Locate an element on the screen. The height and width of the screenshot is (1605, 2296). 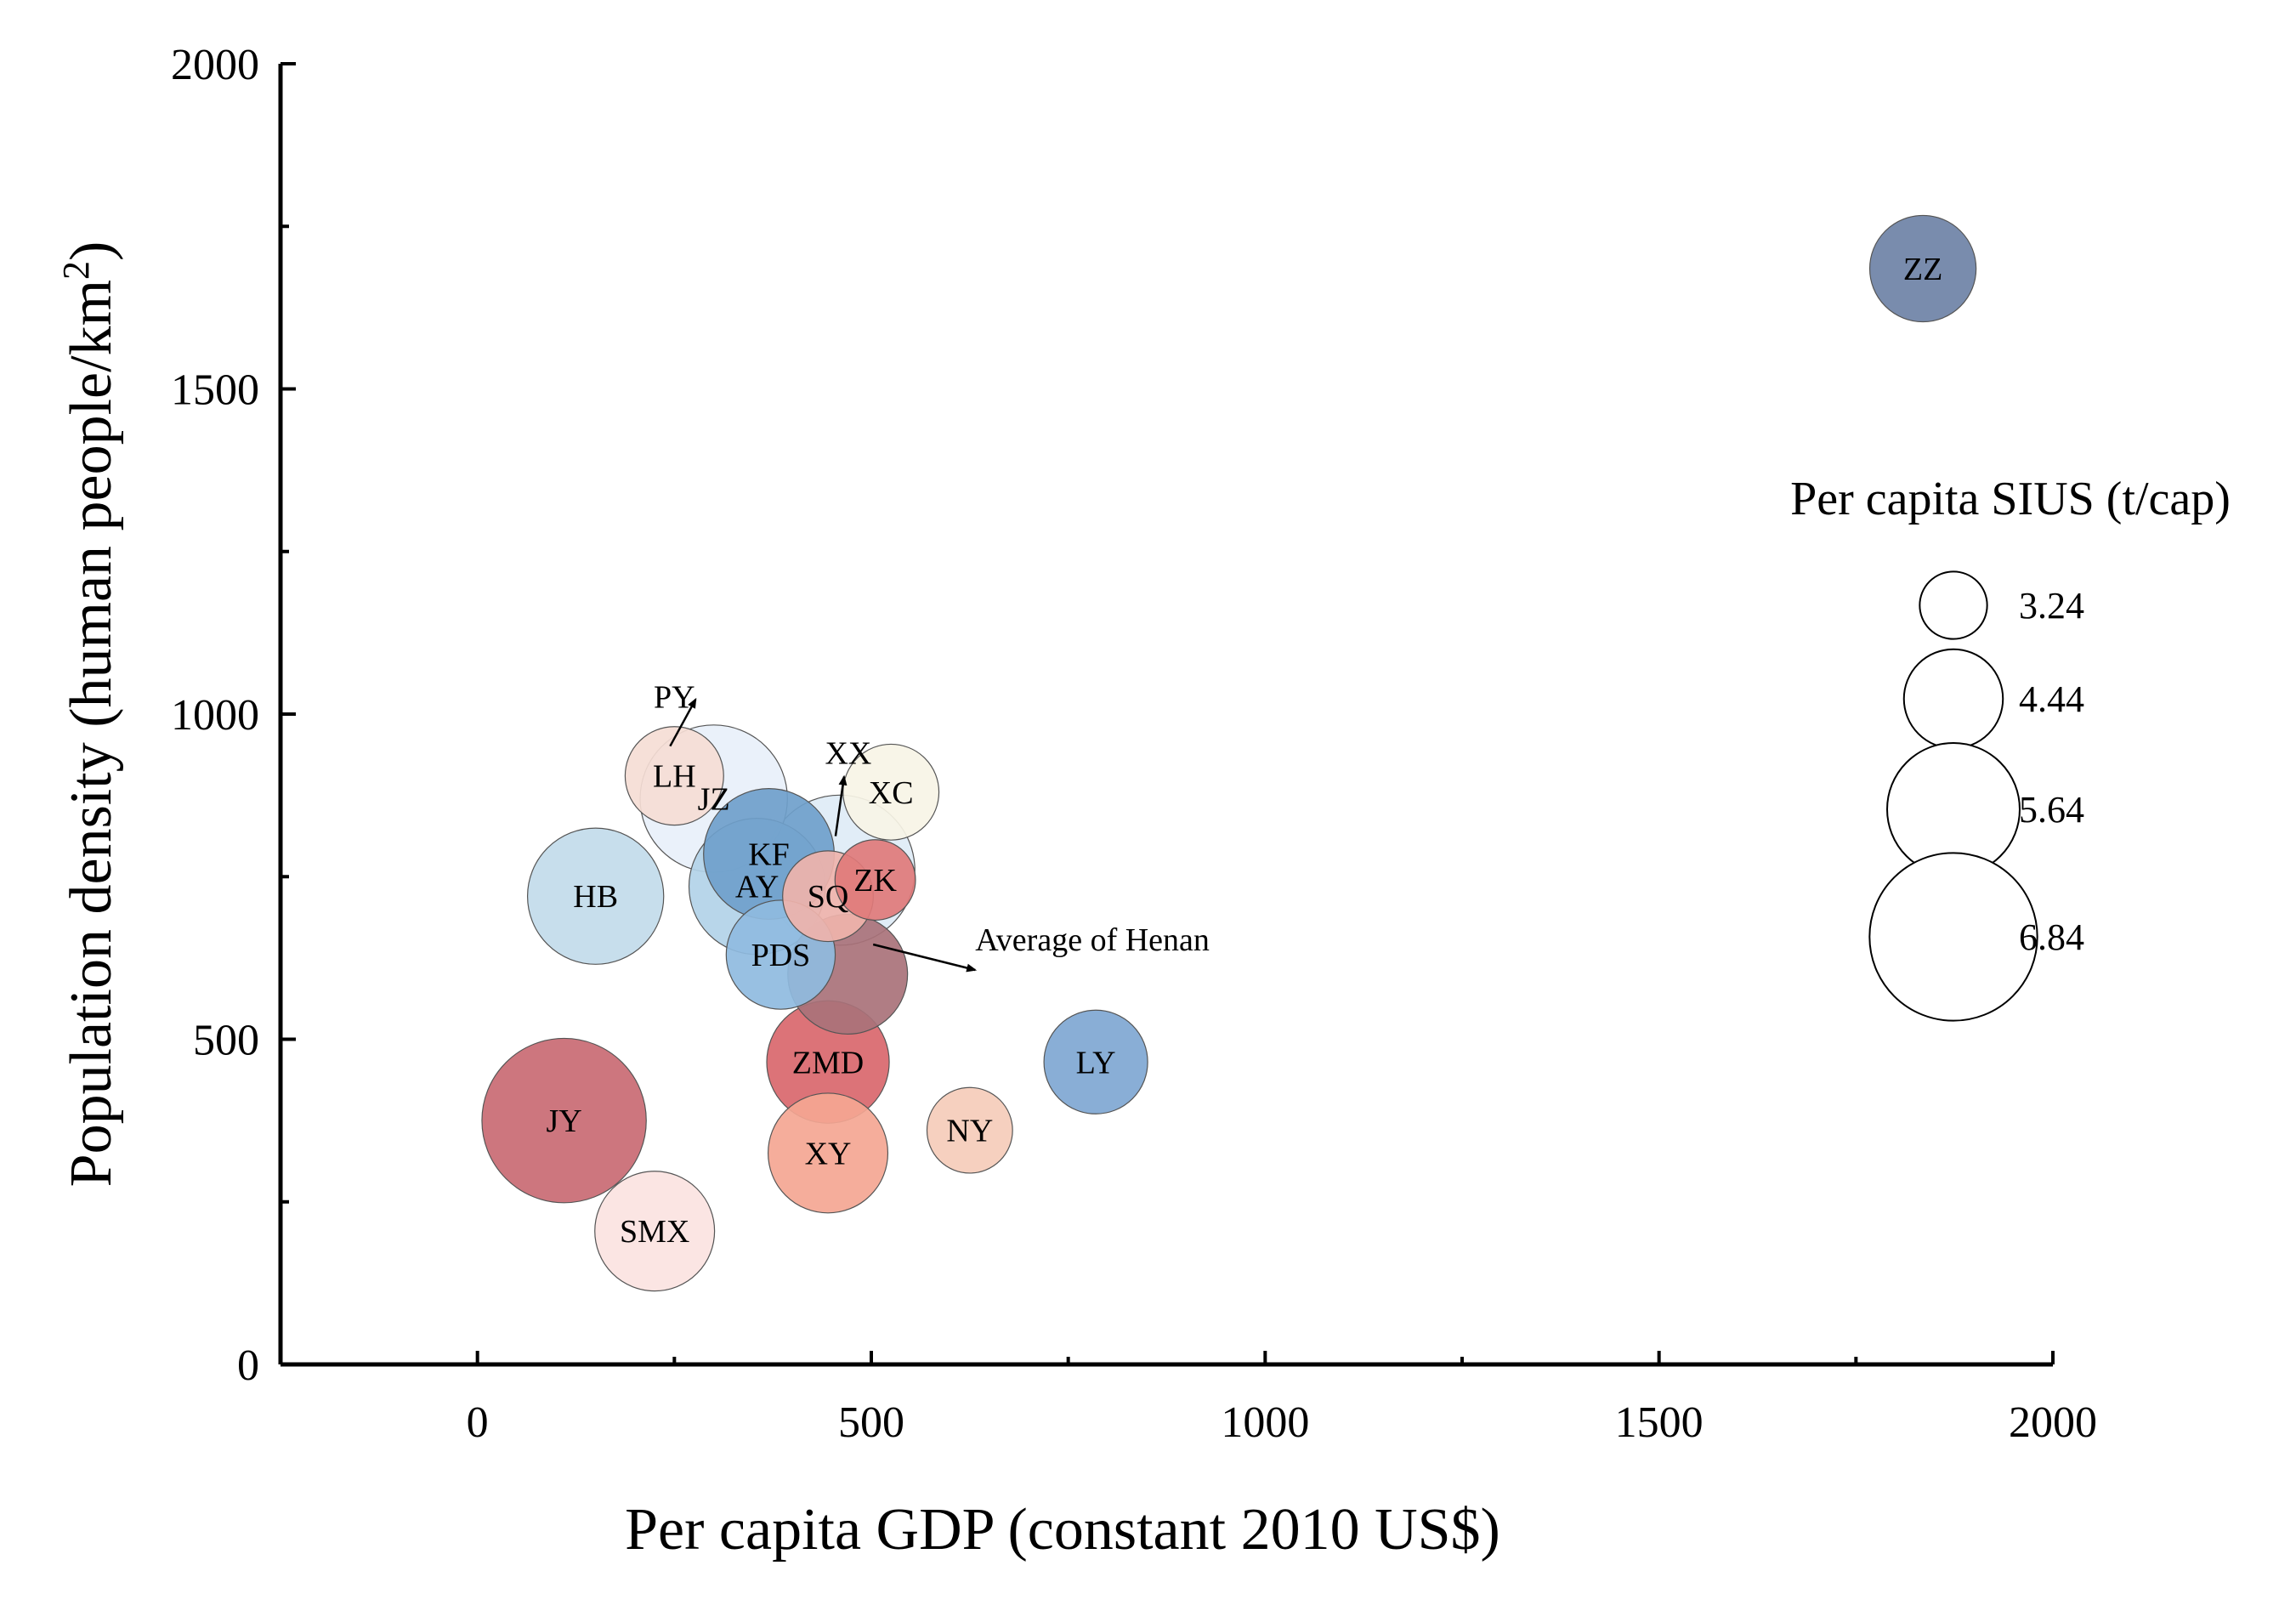
bubble-label: KF is located at coordinates (769, 854).